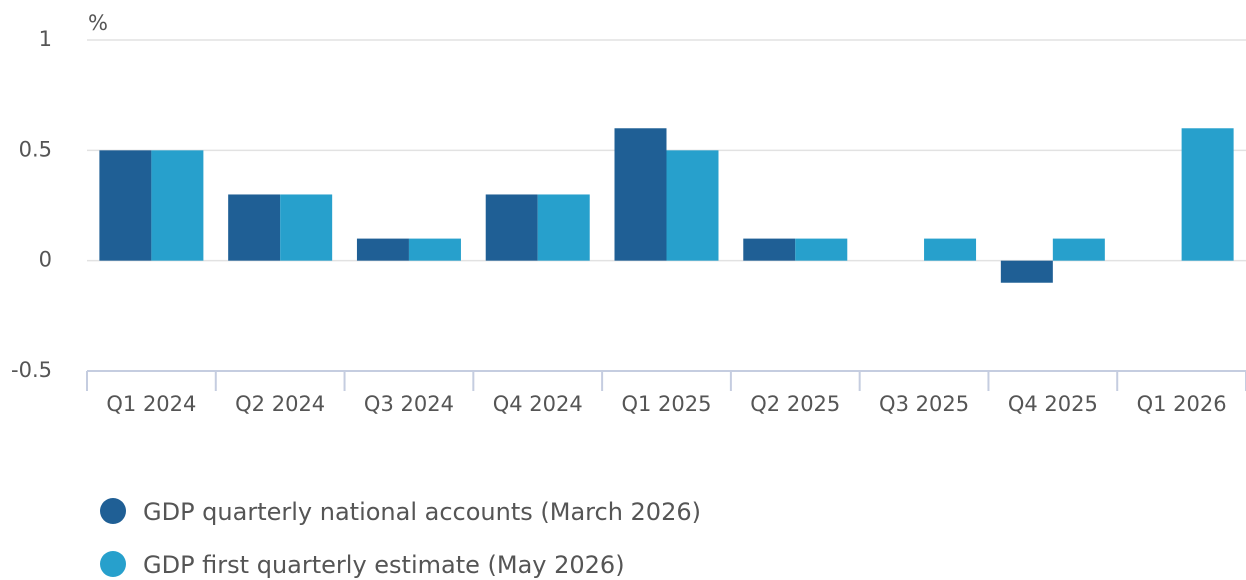  I want to click on y-tick-label: 1, so click(45, 39).